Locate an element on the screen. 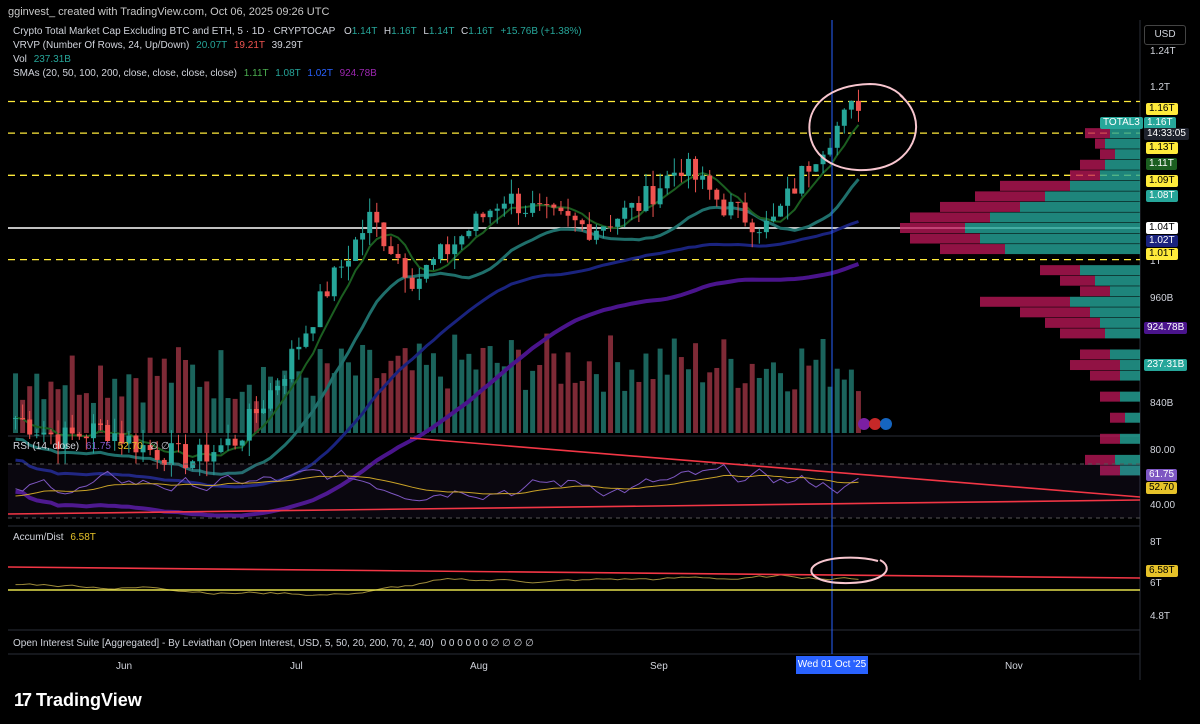  month-label: Nov is located at coordinates (1014, 666).